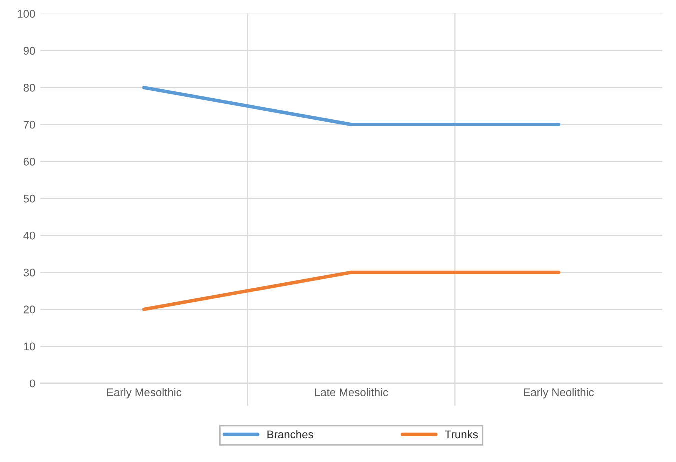 The height and width of the screenshot is (462, 676). Describe the element at coordinates (30, 236) in the screenshot. I see `y-tick-label: 40` at that location.